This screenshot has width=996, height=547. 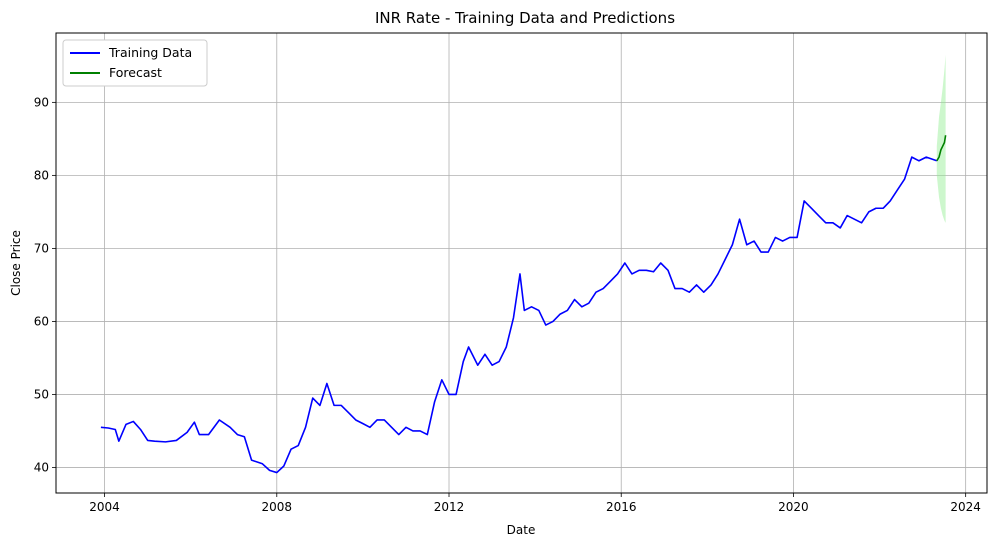 What do you see at coordinates (135, 72) in the screenshot?
I see `legend-label-forecast: Forecast` at bounding box center [135, 72].